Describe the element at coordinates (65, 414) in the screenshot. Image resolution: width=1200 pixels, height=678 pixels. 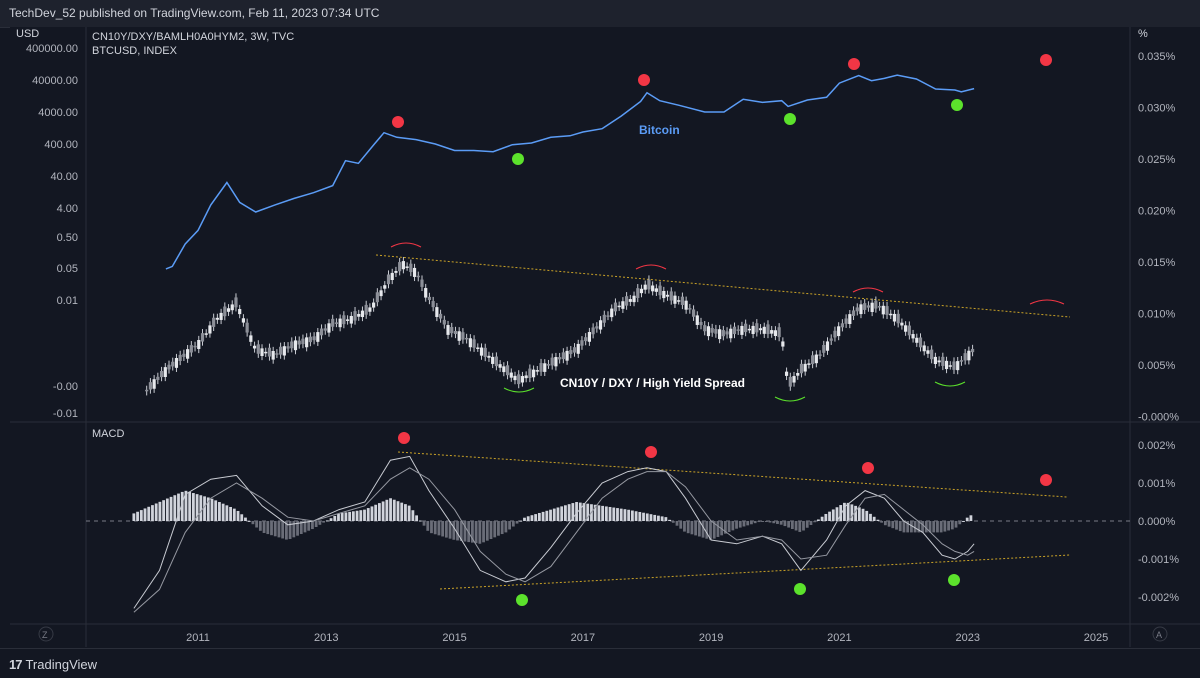
I see `left-axis-tick: -0.01` at that location.